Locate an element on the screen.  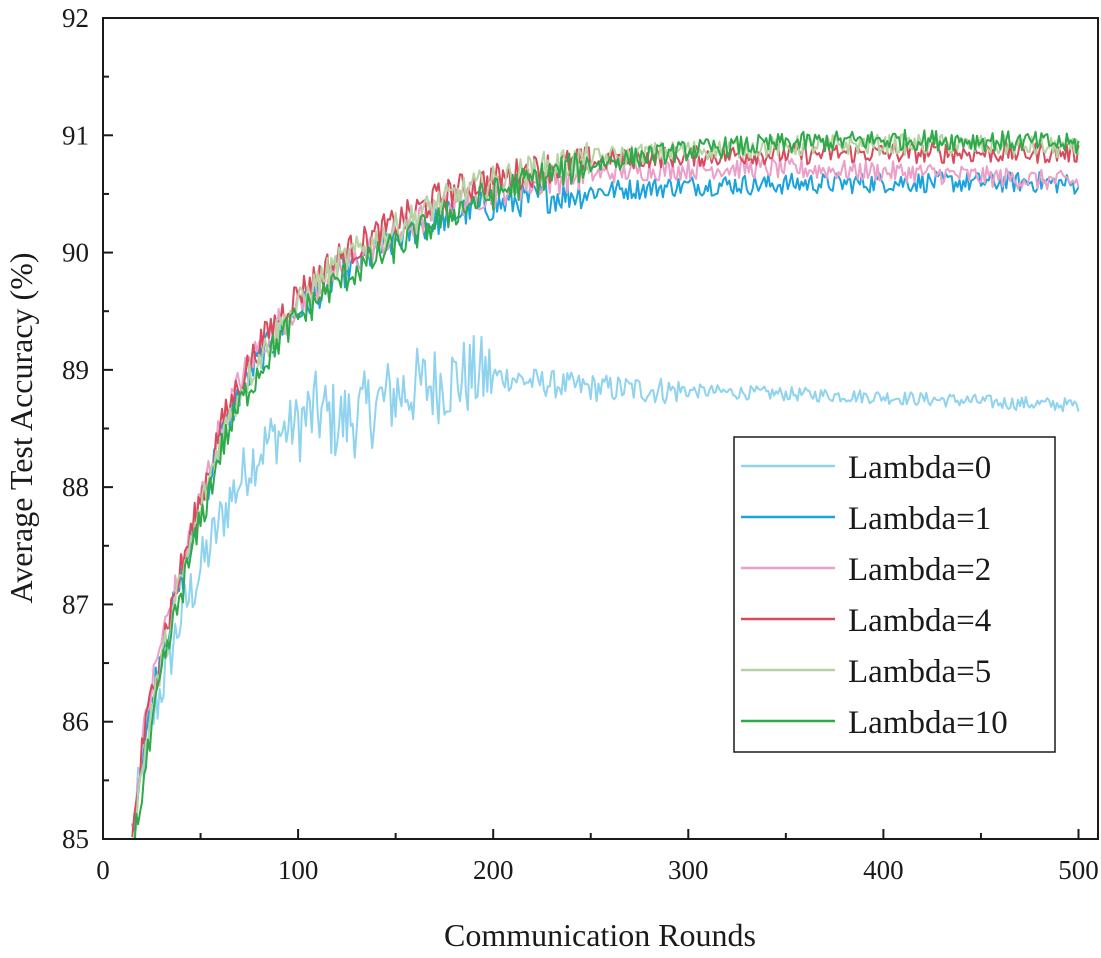
y-tick-label: 85 is located at coordinates (75, 839).